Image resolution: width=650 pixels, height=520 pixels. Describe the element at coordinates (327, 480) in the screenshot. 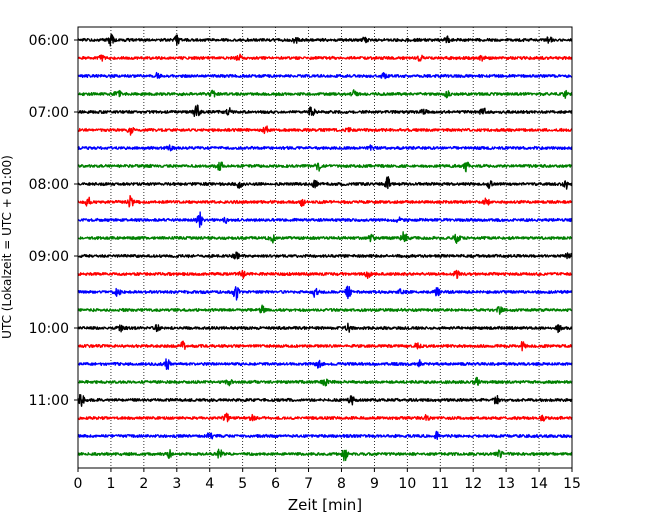

I see `x-axis: 0 1 2 3 4 5 6 7 8 9 10 11 12 13 14 15` at that location.